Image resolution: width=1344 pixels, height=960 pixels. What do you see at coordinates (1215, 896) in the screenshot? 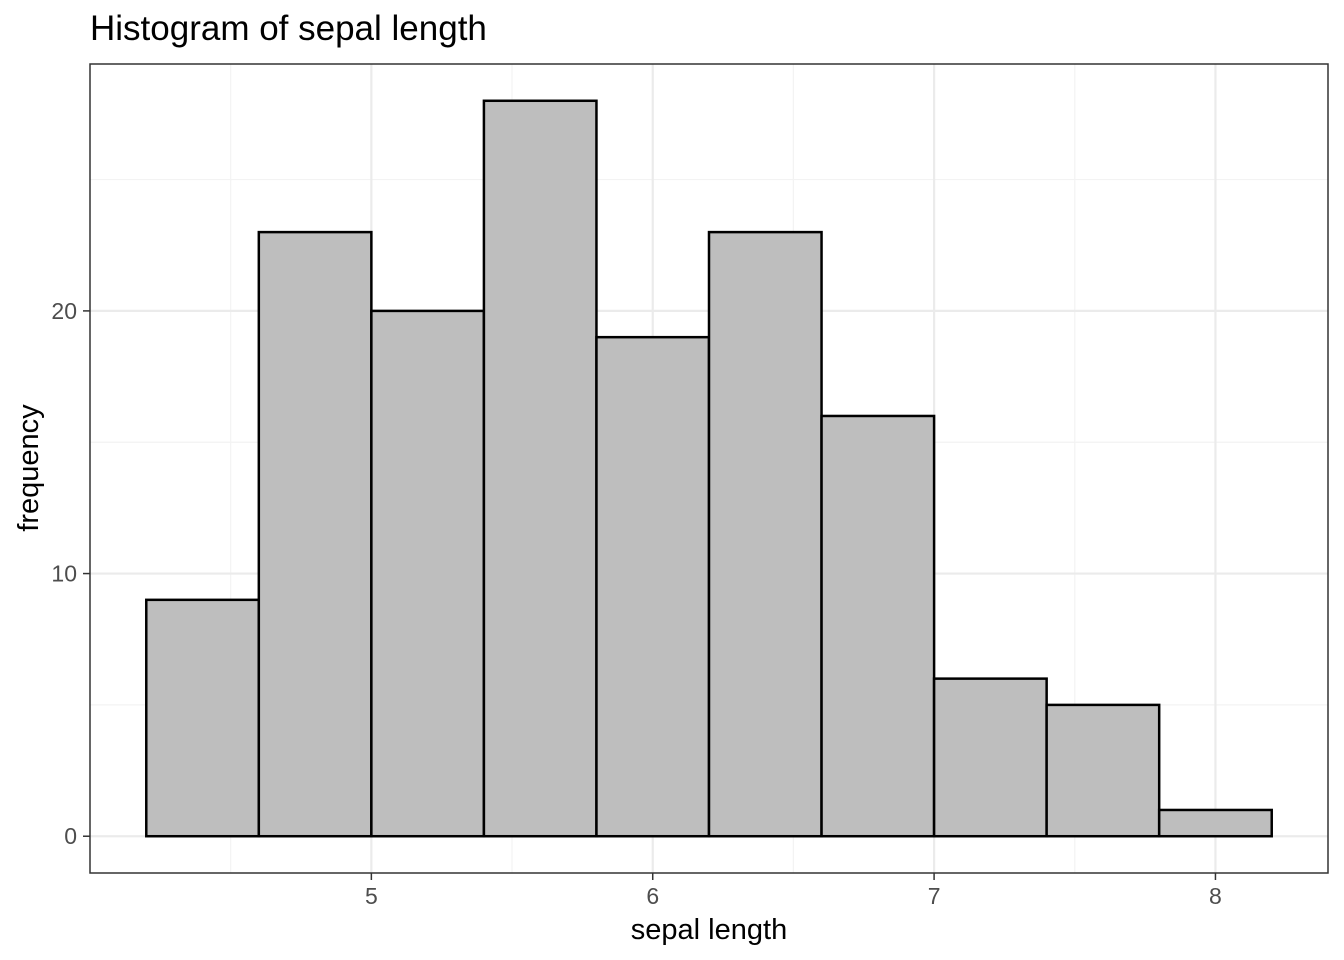
I see `x-tick-label: 8` at bounding box center [1215, 896].